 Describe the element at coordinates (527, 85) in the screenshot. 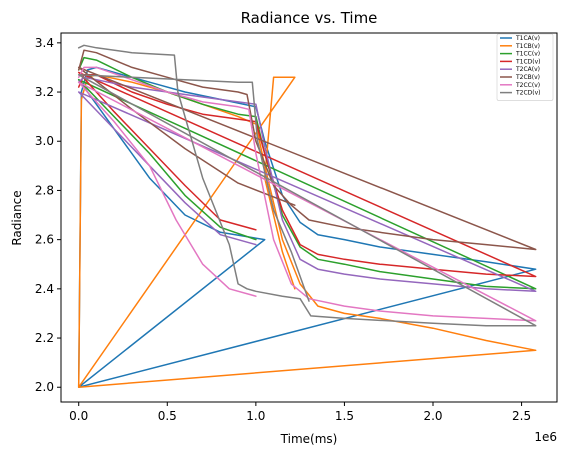

I see `legend-label: T2CC(v)` at that location.